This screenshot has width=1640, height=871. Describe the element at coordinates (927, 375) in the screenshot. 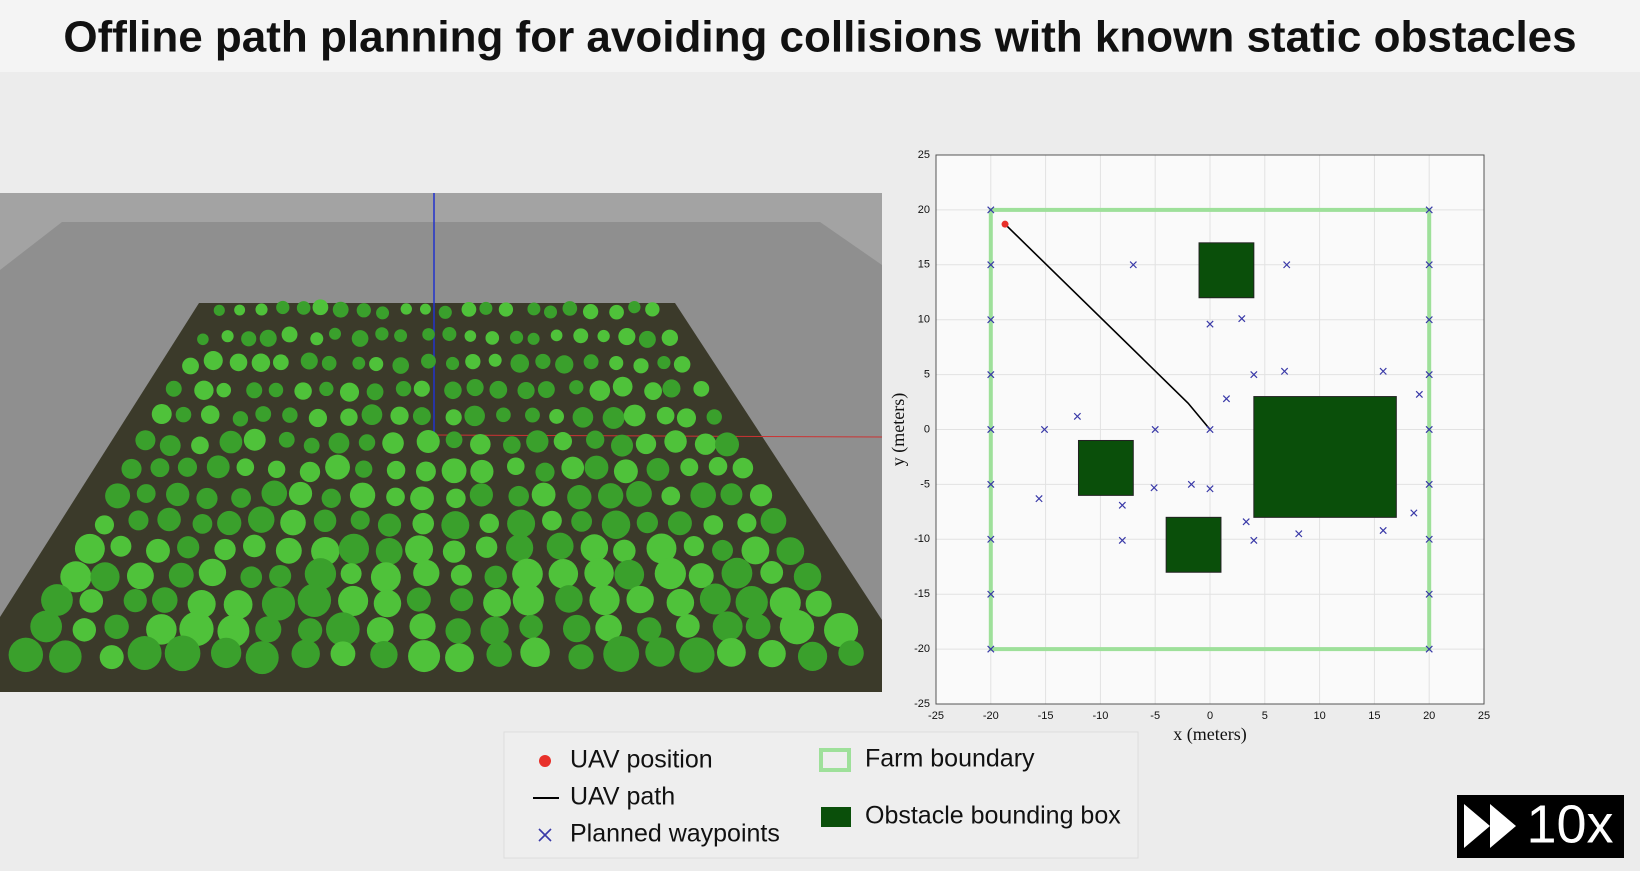

I see `y-tick-label: 5` at that location.